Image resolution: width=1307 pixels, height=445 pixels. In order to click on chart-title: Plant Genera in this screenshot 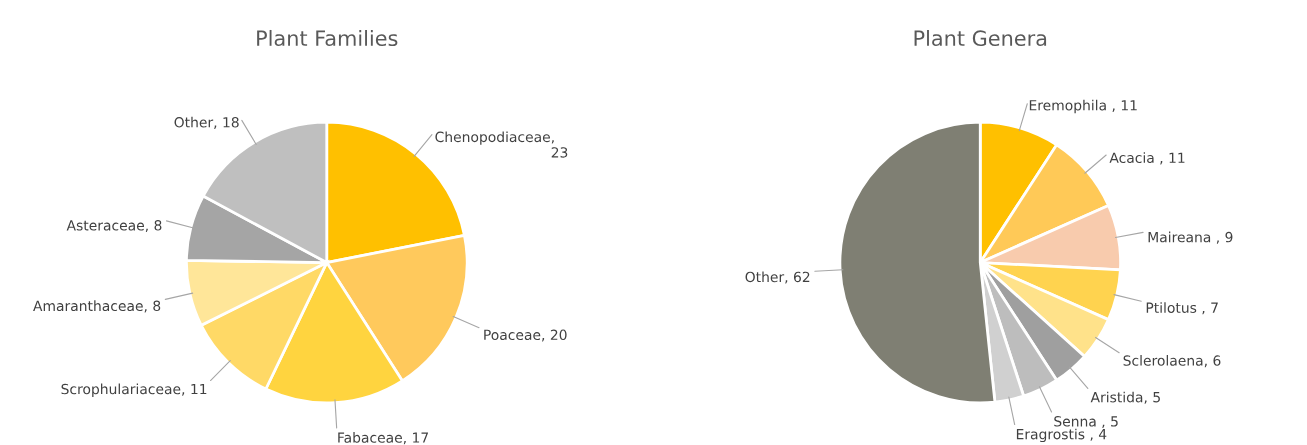, I will do `click(980, 38)`.